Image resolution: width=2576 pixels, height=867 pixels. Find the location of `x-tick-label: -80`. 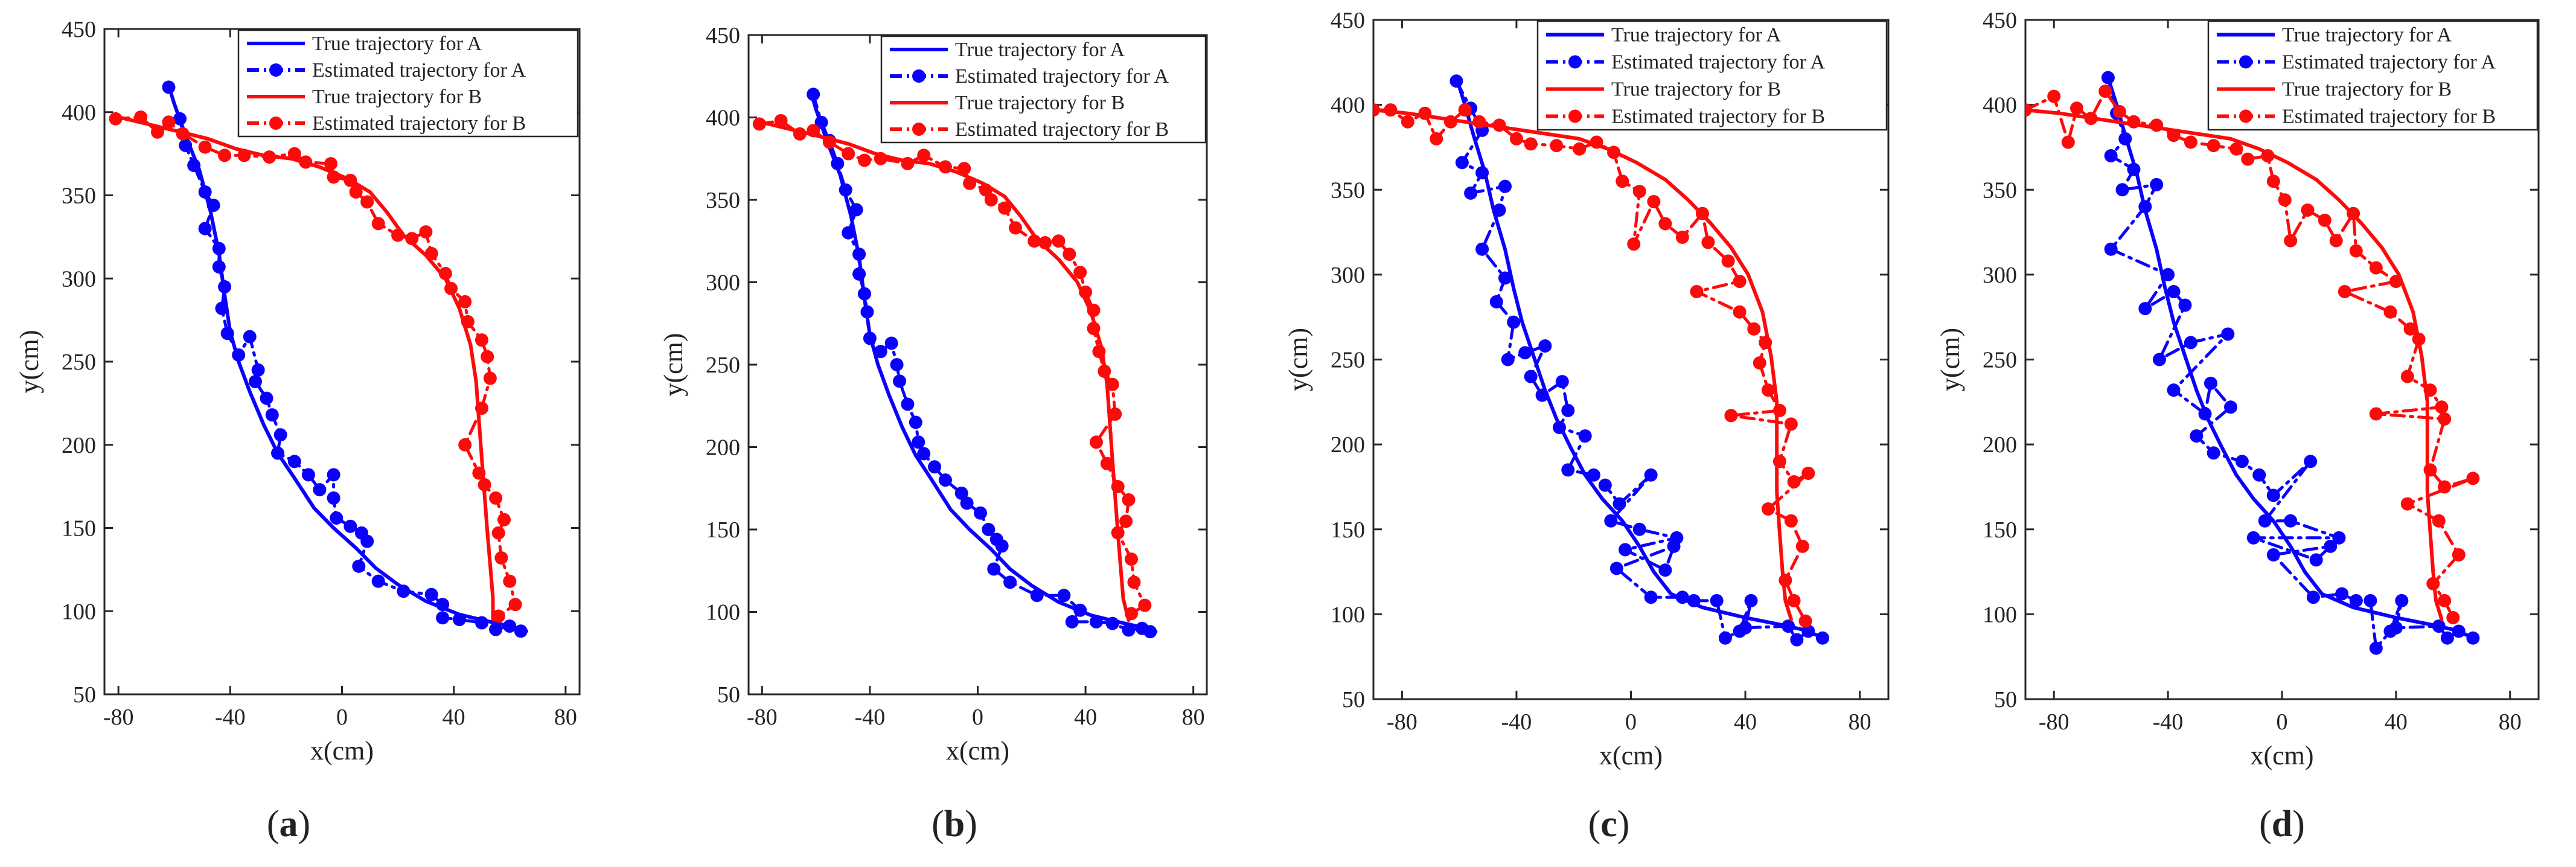

x-tick-label: -80 is located at coordinates (118, 717).